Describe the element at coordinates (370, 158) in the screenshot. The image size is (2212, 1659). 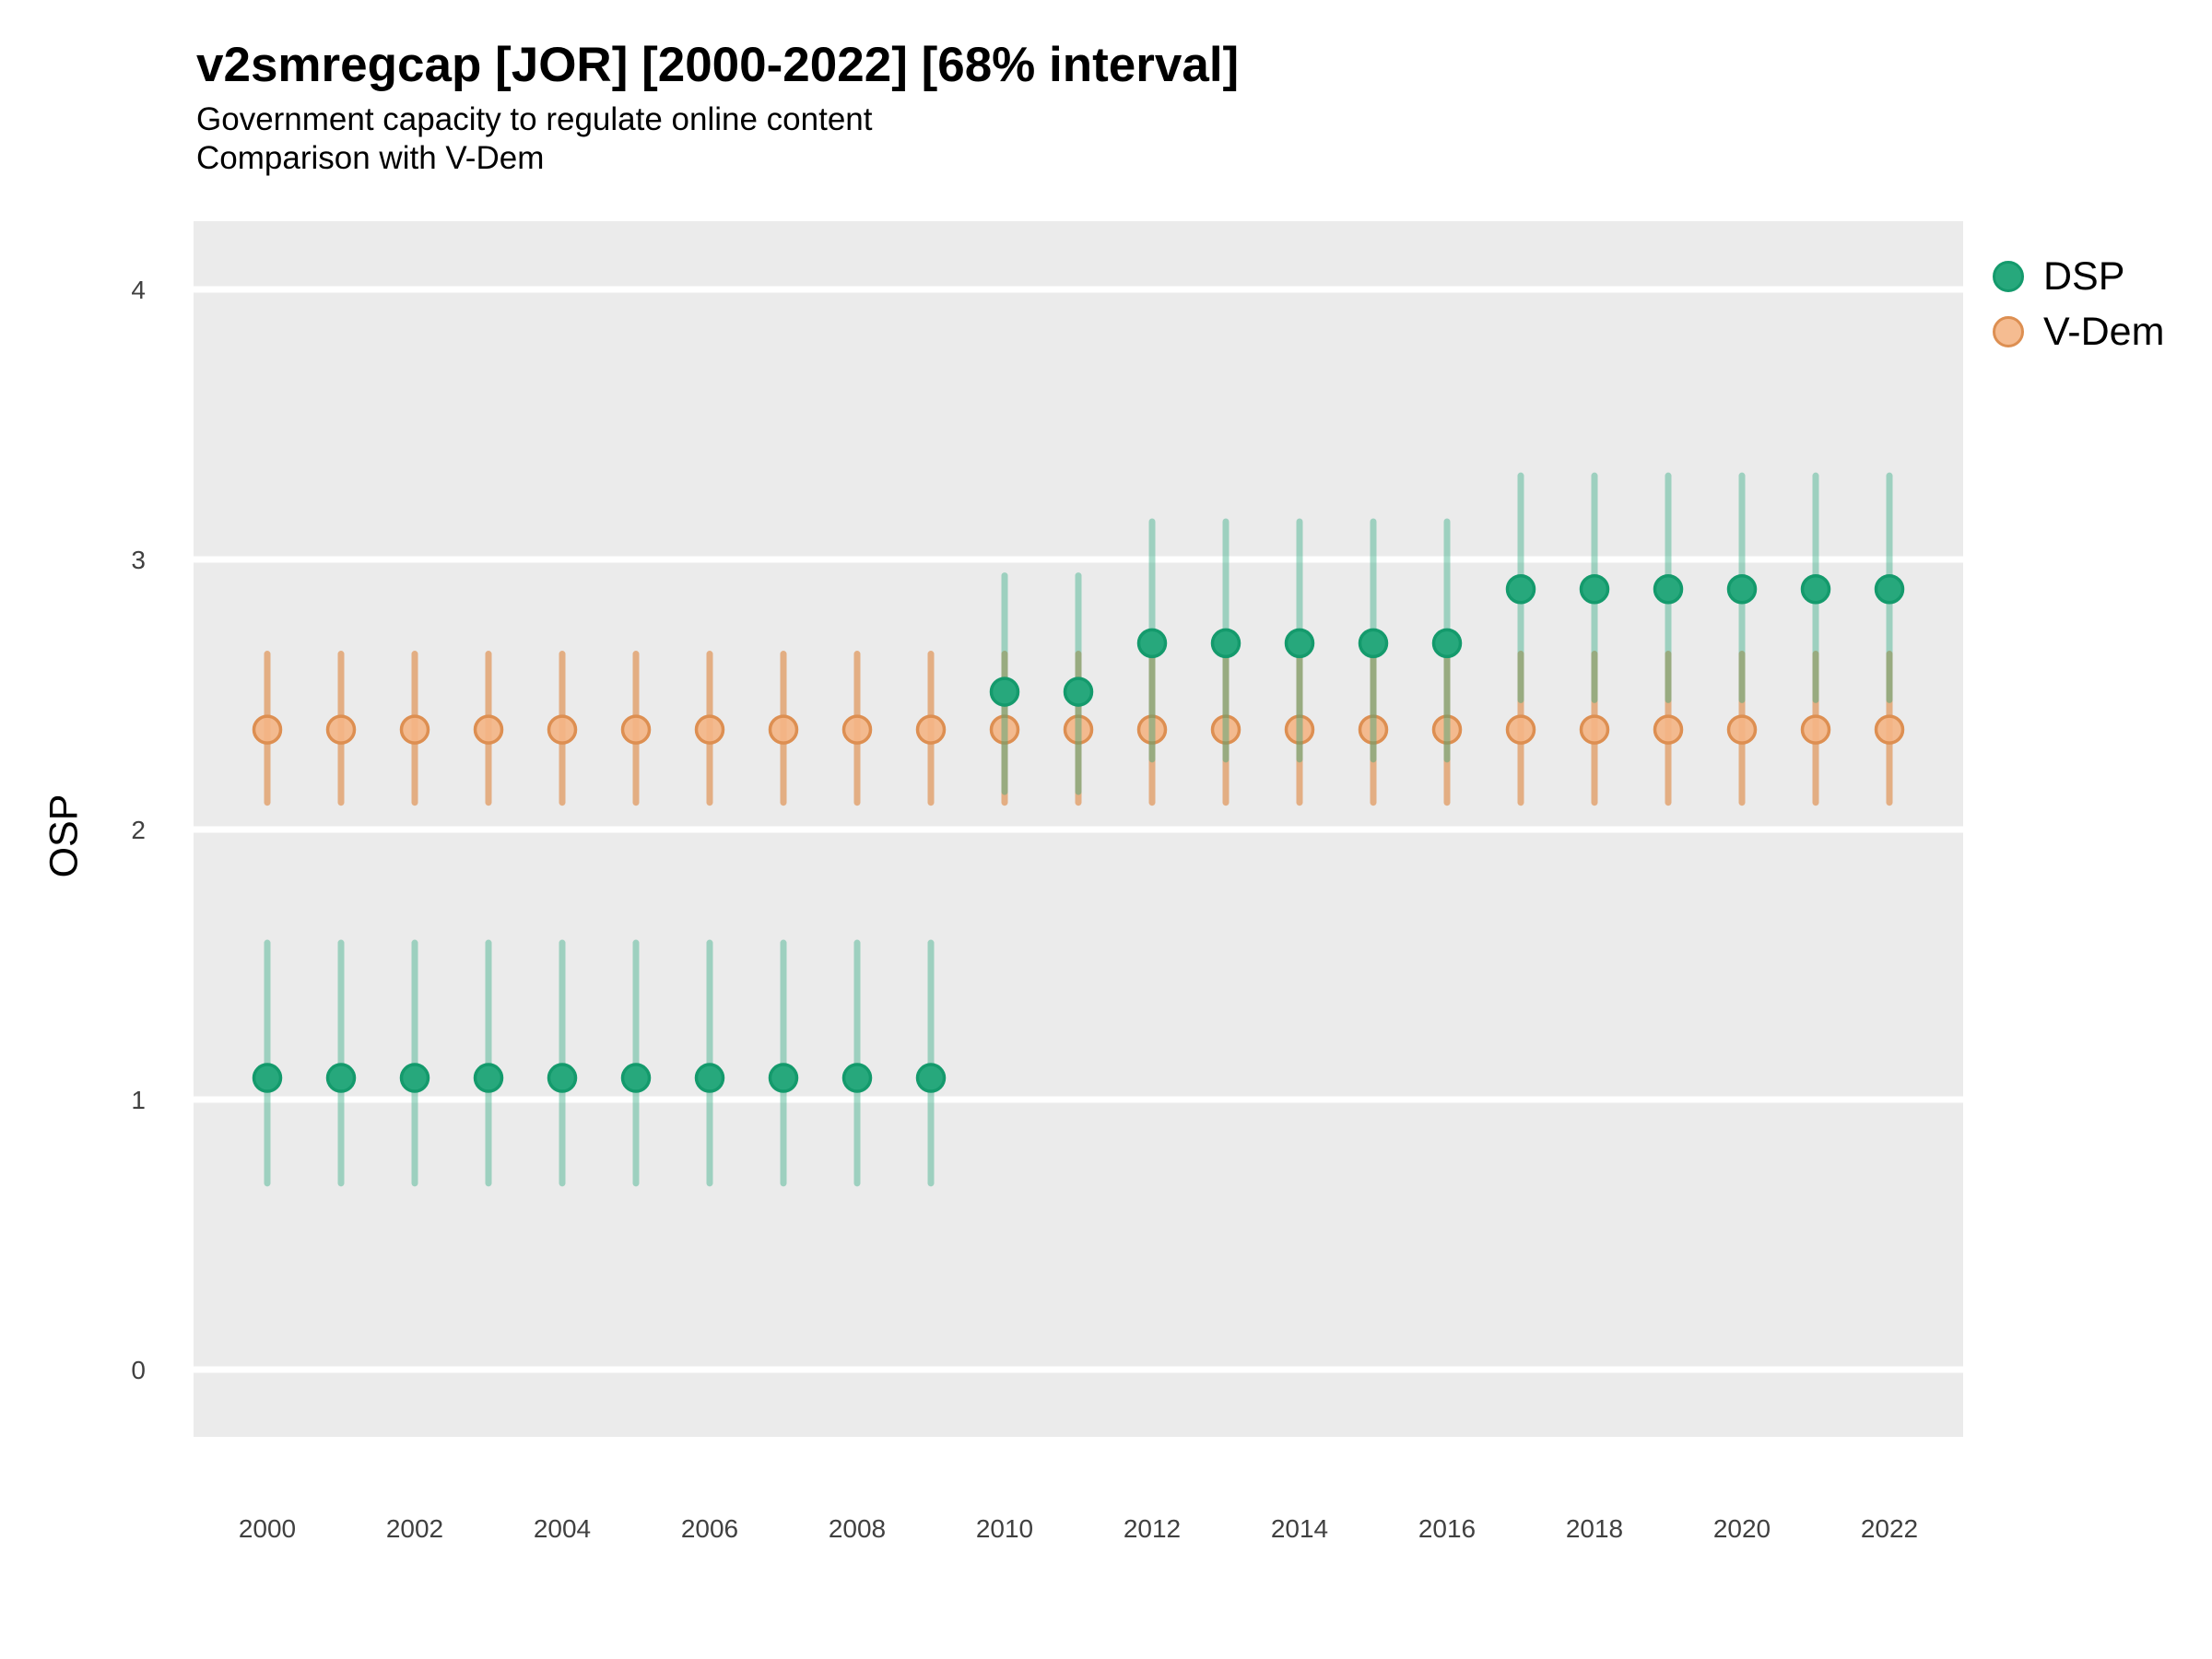
I see `chart-subtitle-line2: Comparison with V-Dem` at that location.